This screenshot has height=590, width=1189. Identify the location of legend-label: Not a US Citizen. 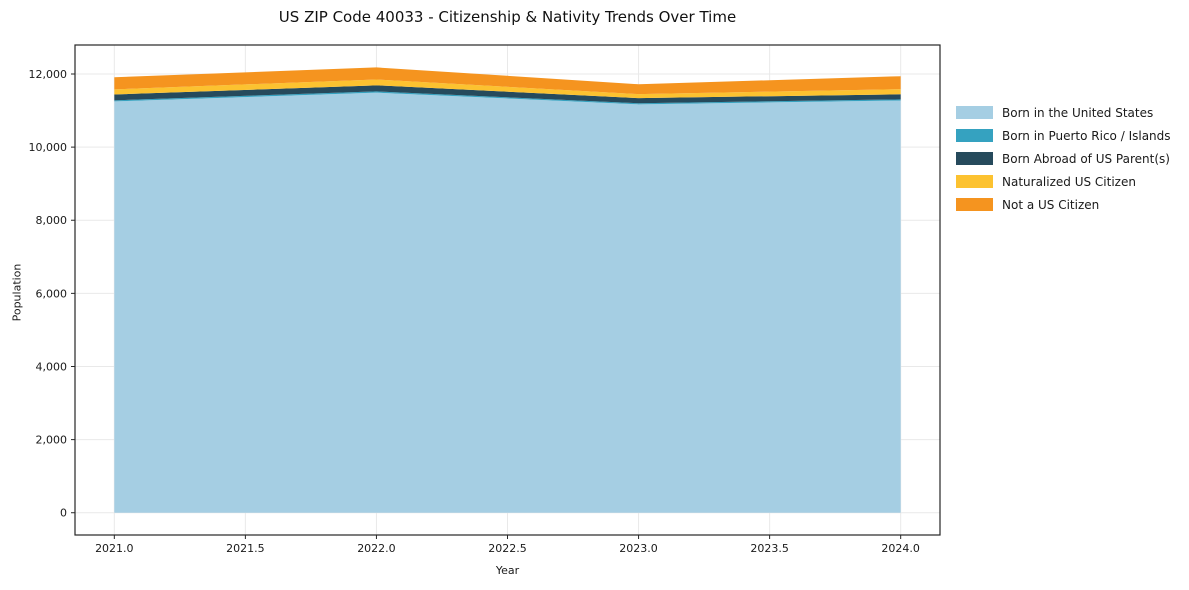
(1051, 204).